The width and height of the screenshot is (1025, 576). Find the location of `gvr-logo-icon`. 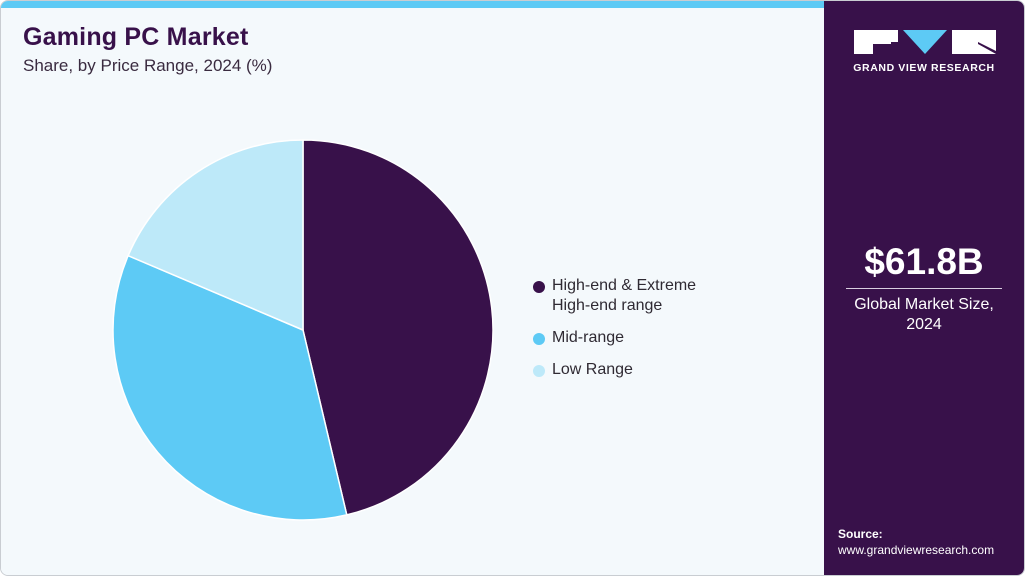

gvr-logo-icon is located at coordinates (925, 42).